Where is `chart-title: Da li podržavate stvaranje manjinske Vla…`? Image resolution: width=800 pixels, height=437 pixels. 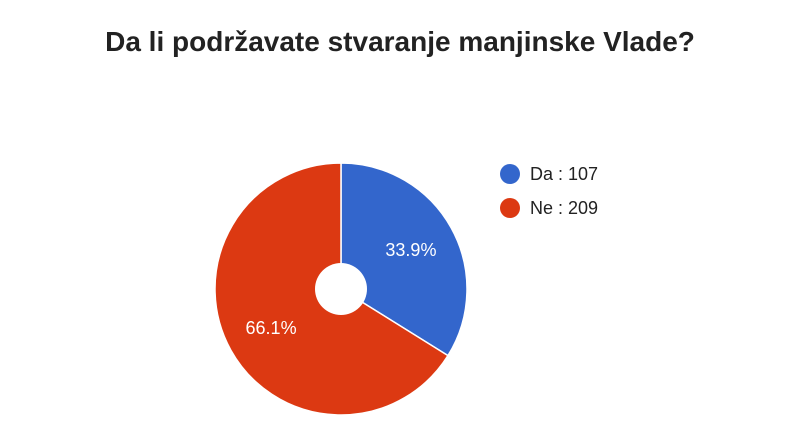
chart-title: Da li podržavate stvaranje manjinske Vla… is located at coordinates (400, 41).